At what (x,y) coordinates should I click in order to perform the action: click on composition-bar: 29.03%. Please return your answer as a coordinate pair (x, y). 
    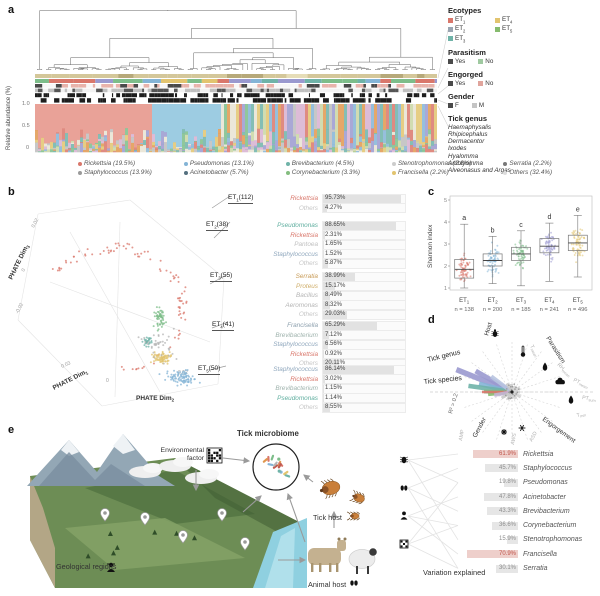
    Looking at the image, I should click on (364, 314).